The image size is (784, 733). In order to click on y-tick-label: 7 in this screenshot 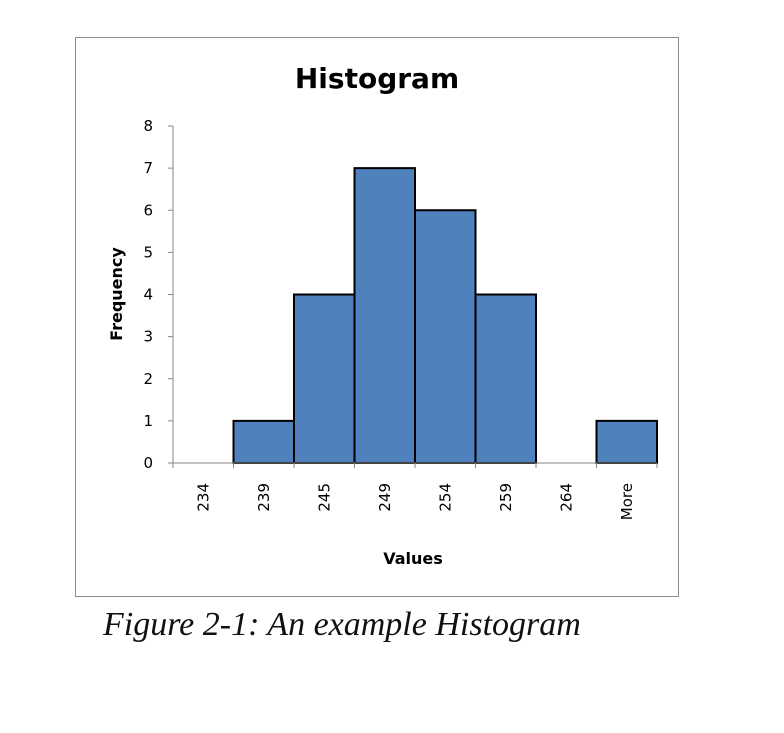, I will do `click(148, 168)`.